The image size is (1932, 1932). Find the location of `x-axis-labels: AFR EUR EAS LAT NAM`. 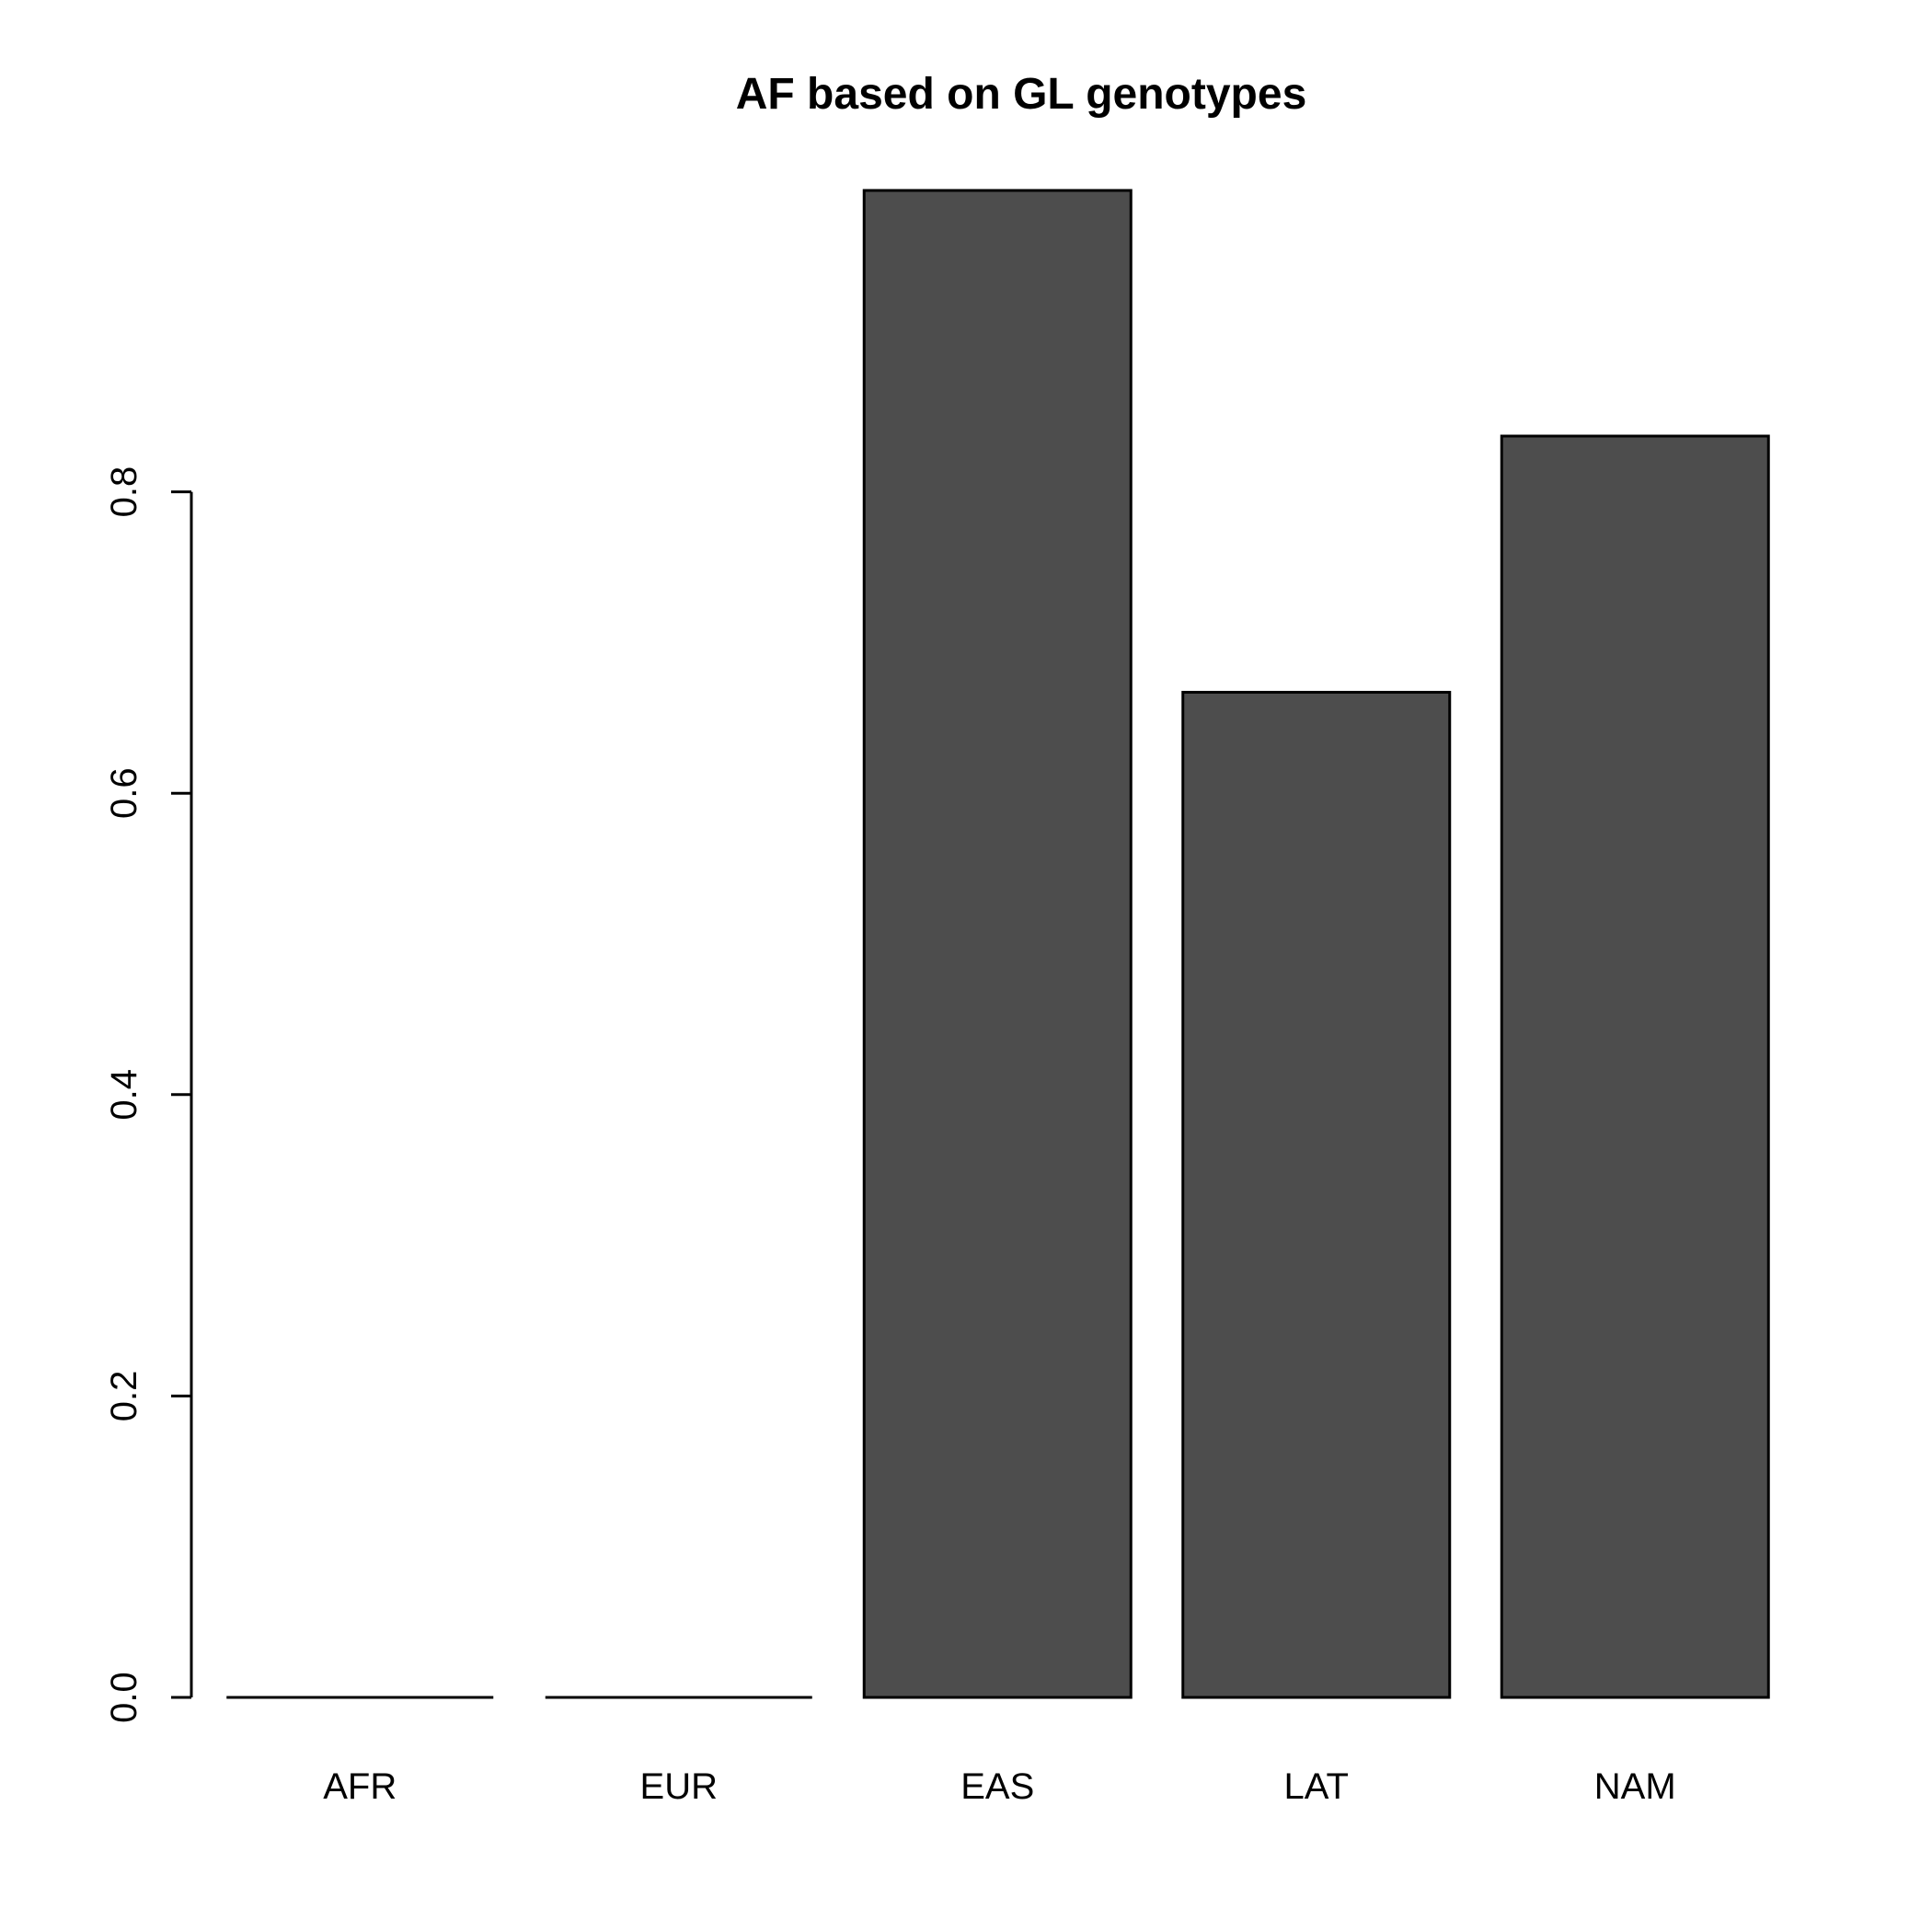

x-axis-labels: AFR EUR EAS LAT NAM is located at coordinates (999, 1786).